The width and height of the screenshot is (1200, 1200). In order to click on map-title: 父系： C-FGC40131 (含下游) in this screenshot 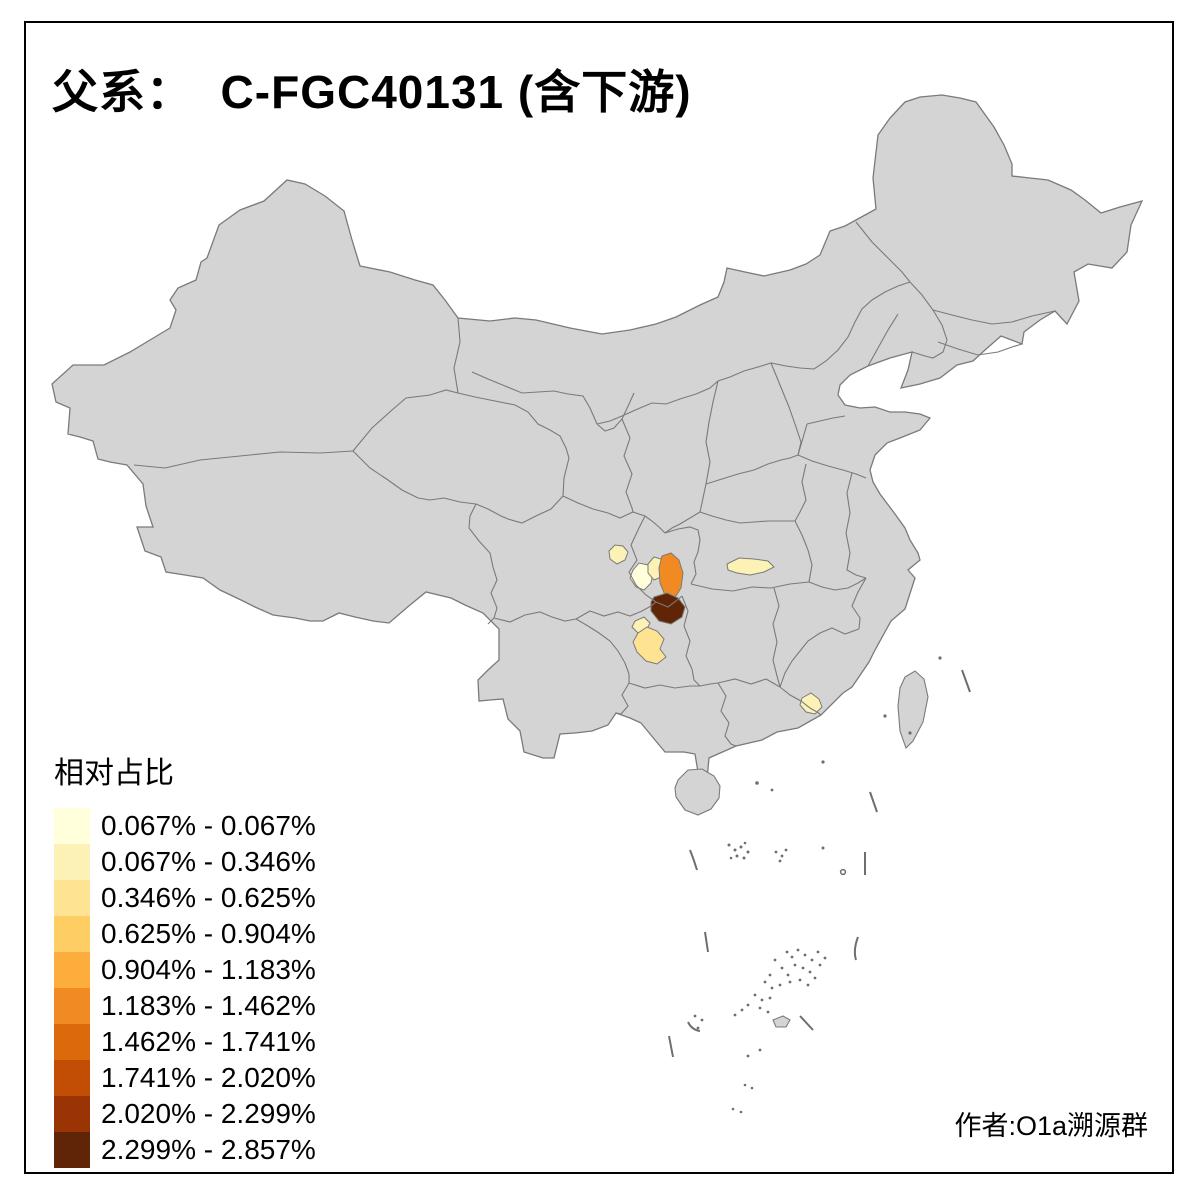, I will do `click(372, 92)`.